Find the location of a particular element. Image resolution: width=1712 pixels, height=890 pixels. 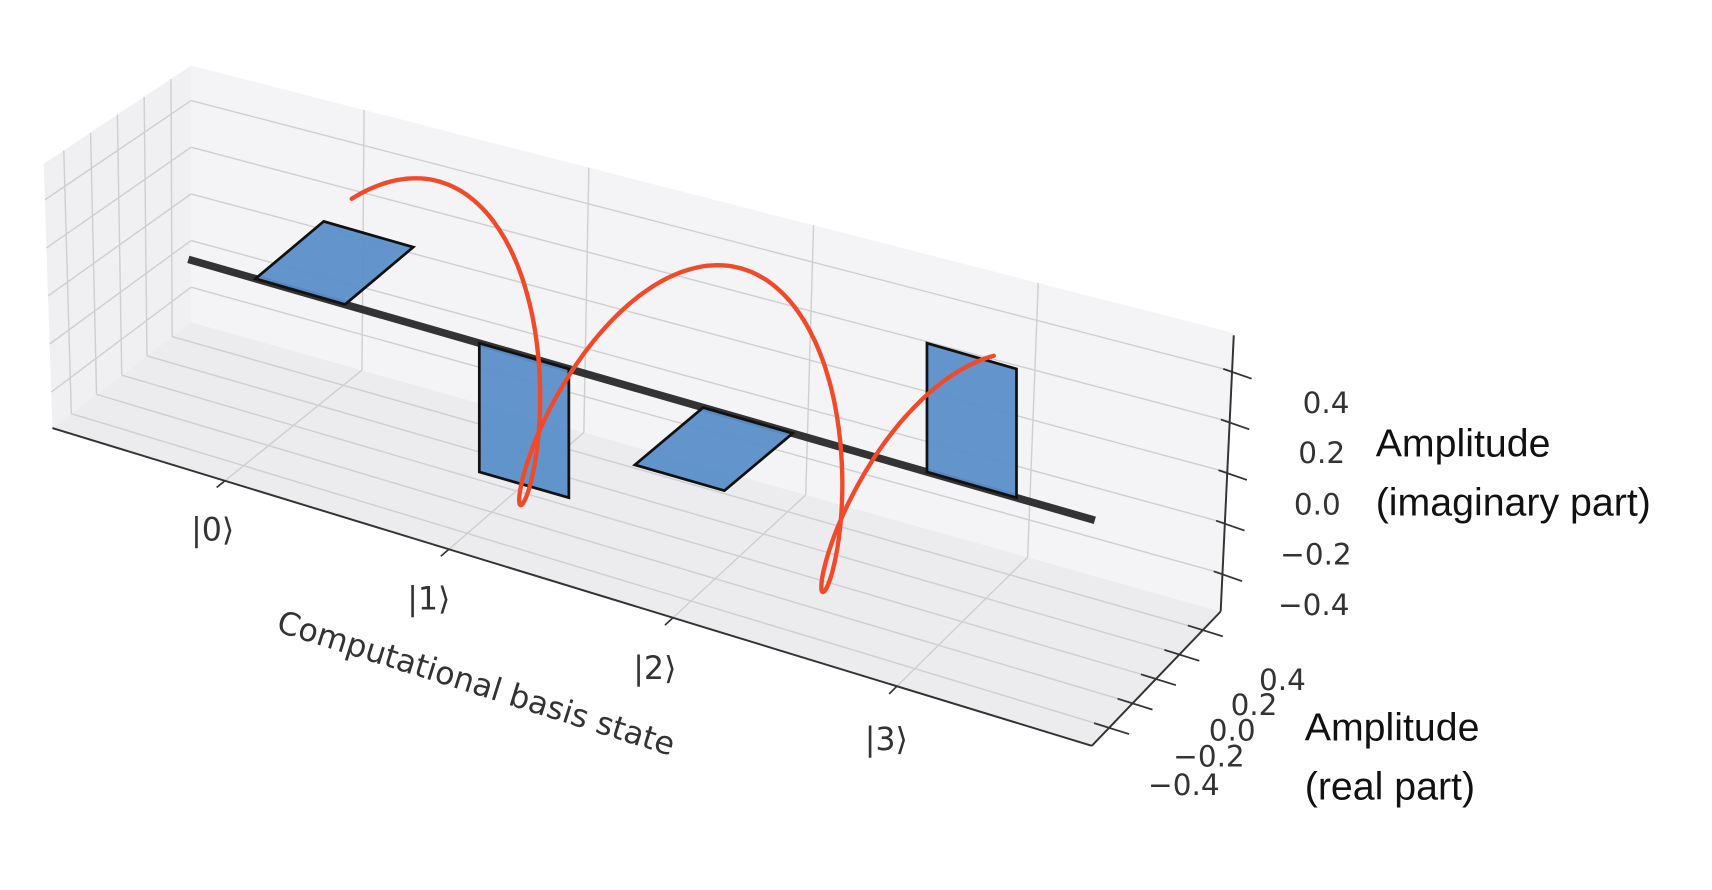

z-tick-3: −0.2 is located at coordinates (1316, 555).